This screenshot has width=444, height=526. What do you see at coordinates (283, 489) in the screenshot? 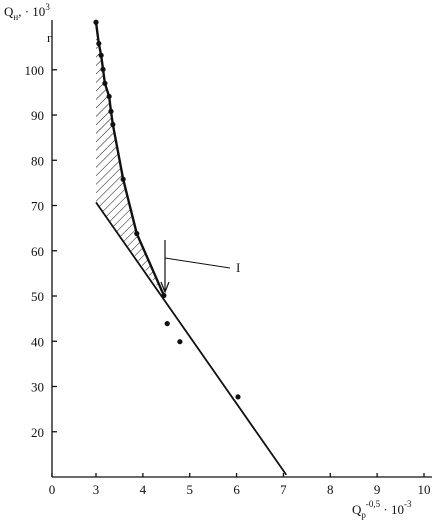
I see `x-tick-label: 7` at bounding box center [283, 489].